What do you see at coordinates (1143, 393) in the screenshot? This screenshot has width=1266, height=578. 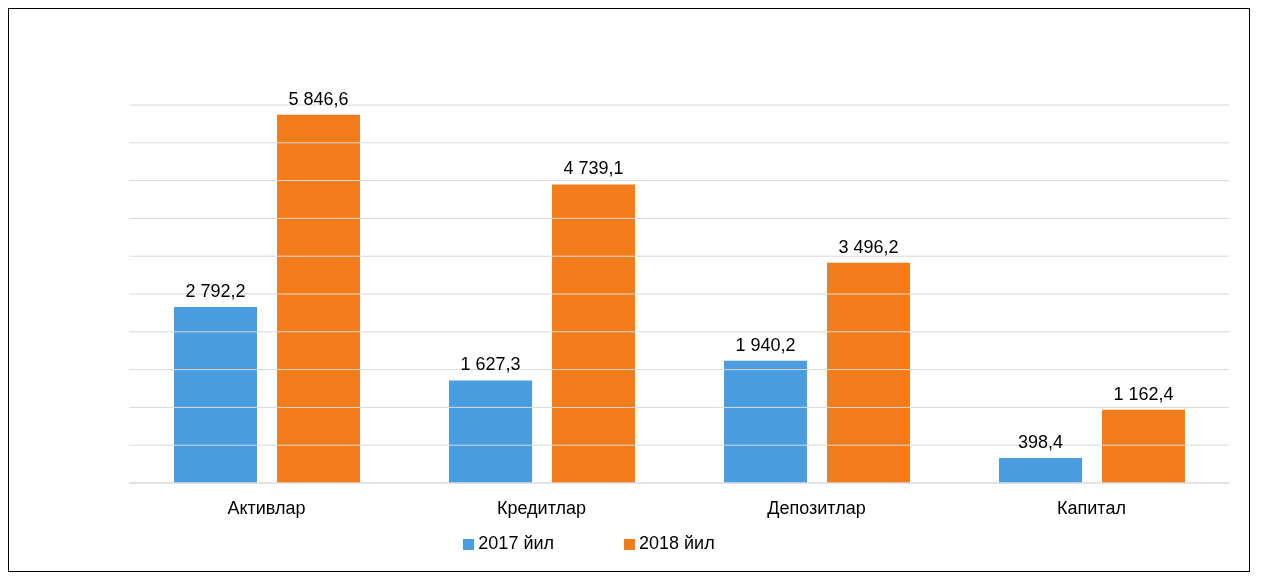 I see `data-label: 1 162,4` at bounding box center [1143, 393].